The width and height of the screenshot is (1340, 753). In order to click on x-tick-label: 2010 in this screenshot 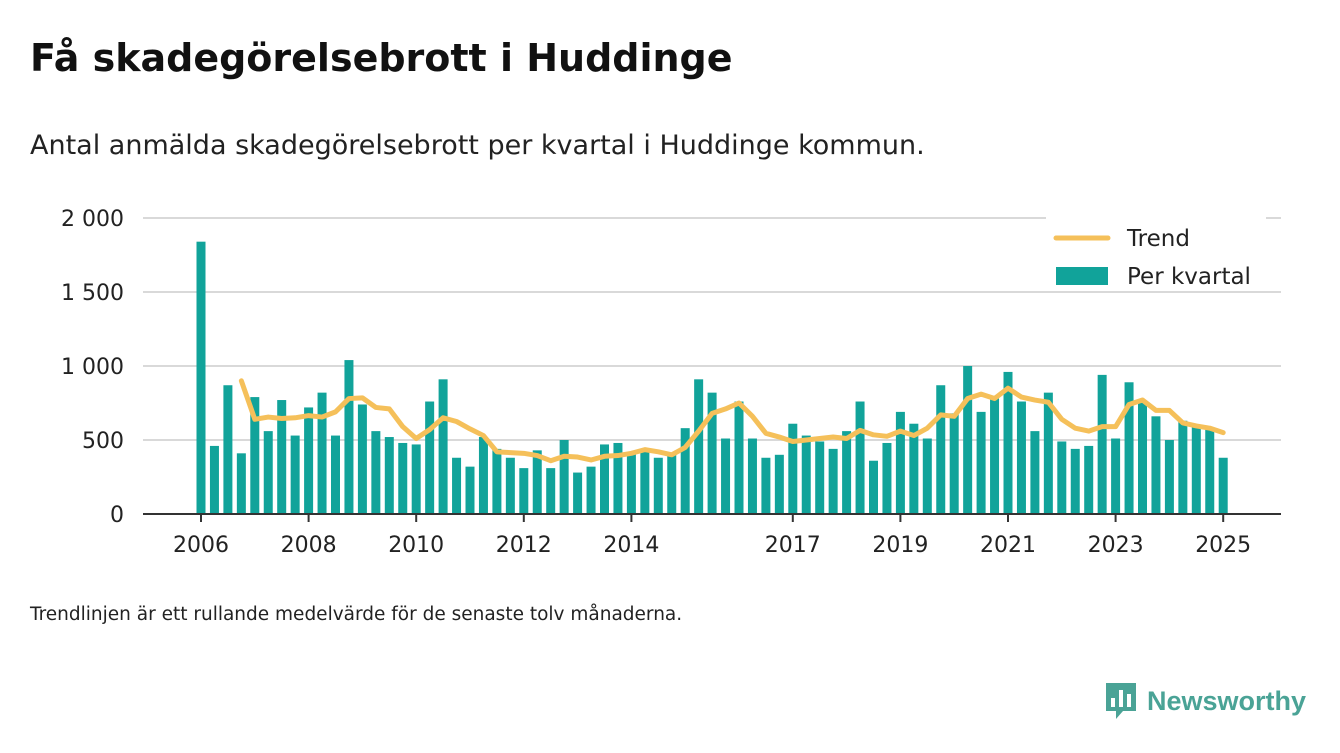, I will do `click(416, 545)`.